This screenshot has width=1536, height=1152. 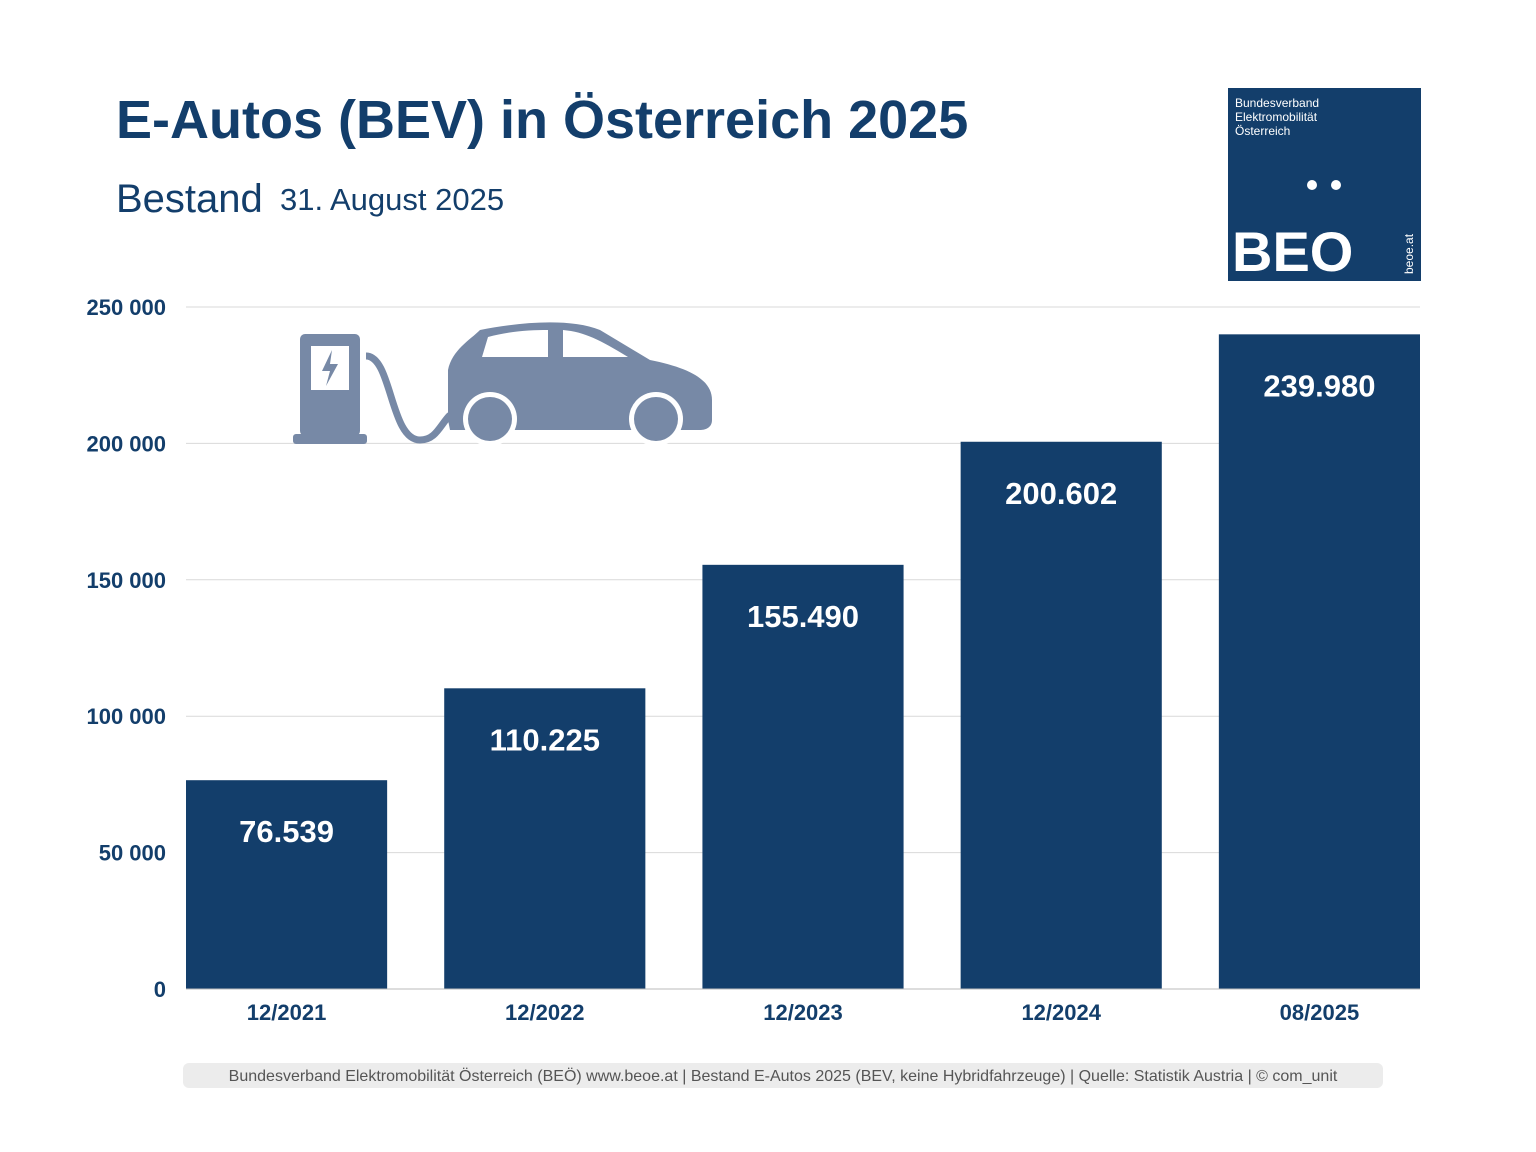 I want to click on x-tick-label: 12/2021, so click(x=287, y=1012).